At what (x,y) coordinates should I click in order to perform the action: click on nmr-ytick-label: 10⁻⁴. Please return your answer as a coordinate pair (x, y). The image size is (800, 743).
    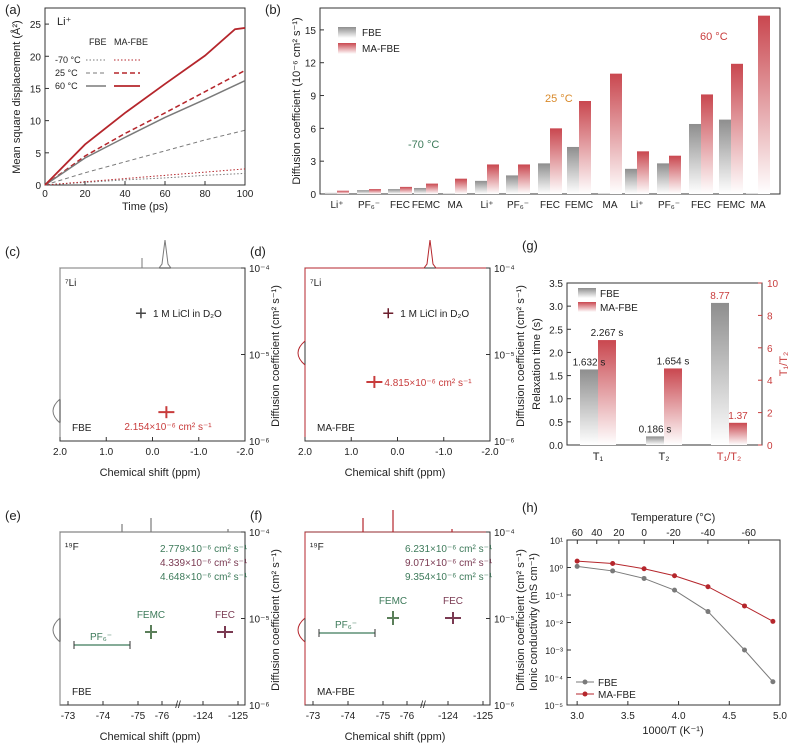
    Looking at the image, I should click on (259, 269).